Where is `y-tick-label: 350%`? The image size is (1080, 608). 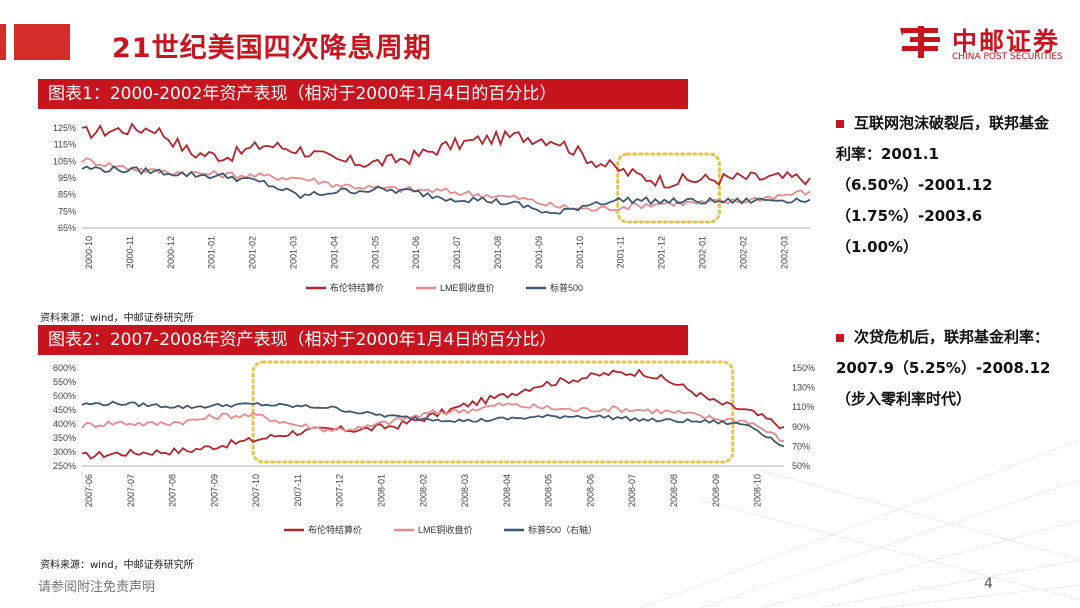
y-tick-label: 350% is located at coordinates (64, 438).